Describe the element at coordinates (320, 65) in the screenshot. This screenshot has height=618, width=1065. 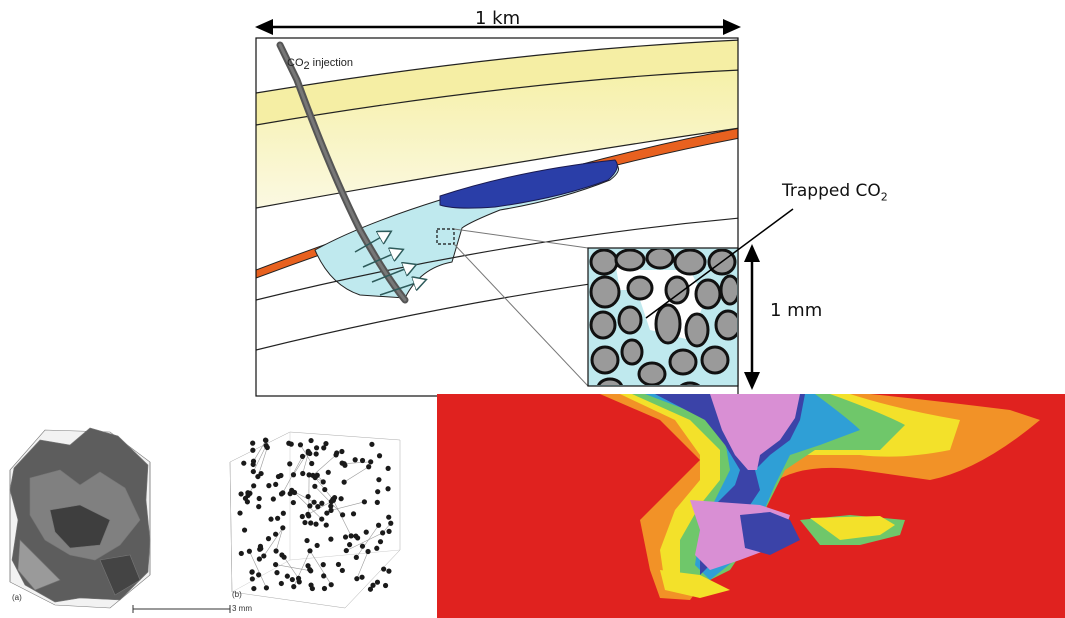
I see `co2-injection-label: CO2 injection` at that location.